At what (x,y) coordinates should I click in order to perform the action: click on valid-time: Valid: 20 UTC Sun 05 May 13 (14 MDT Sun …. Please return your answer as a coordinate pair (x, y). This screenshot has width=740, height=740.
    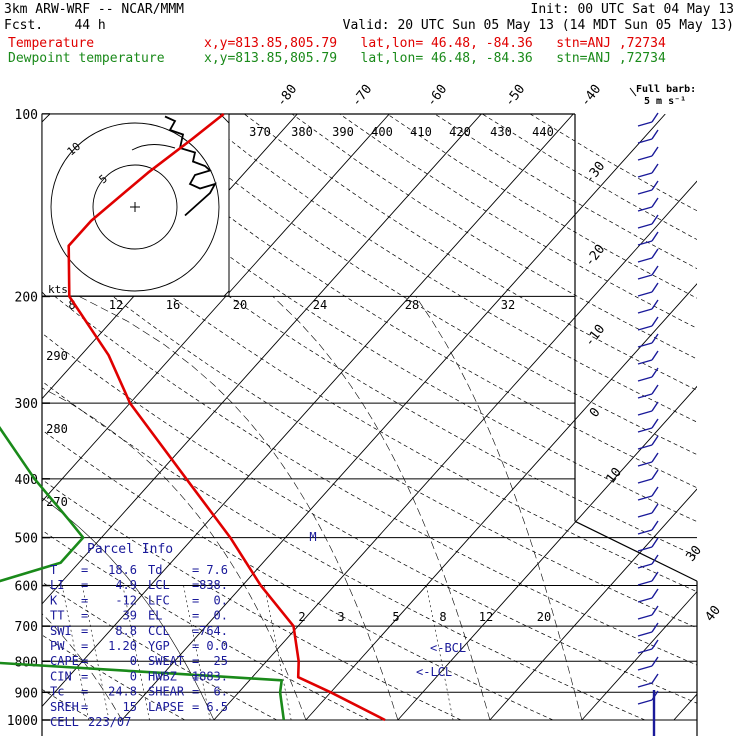
    Looking at the image, I should click on (538, 25).